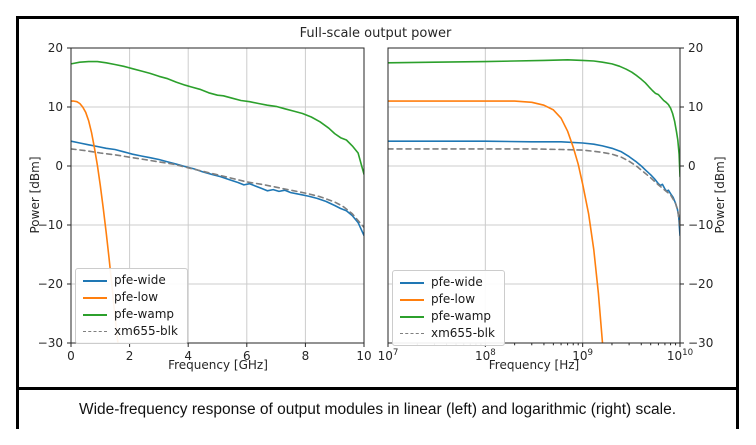  Describe the element at coordinates (130, 356) in the screenshot. I see `tick-label: 2` at that location.